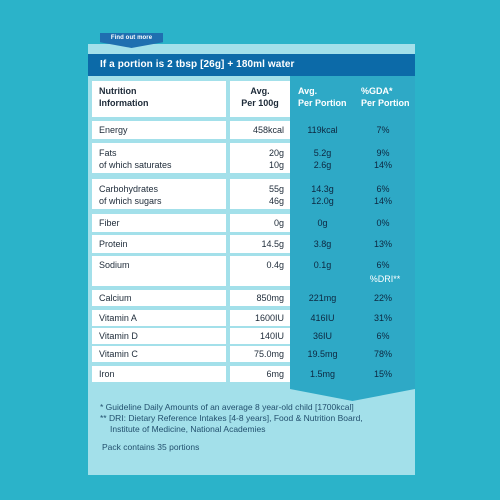 The height and width of the screenshot is (500, 500). I want to click on pack-portions-note: Pack contains 35 portions, so click(151, 447).